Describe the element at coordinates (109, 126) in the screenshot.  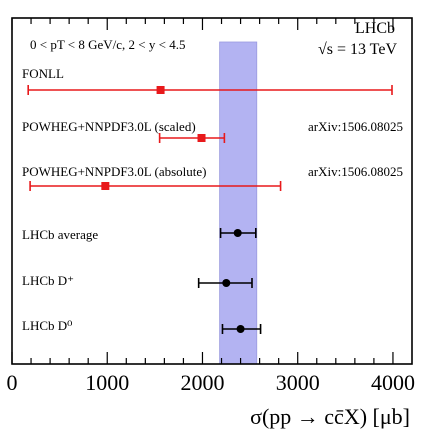
I see `series-label: POWHEG+NNPDF3.0L (scaled)` at that location.